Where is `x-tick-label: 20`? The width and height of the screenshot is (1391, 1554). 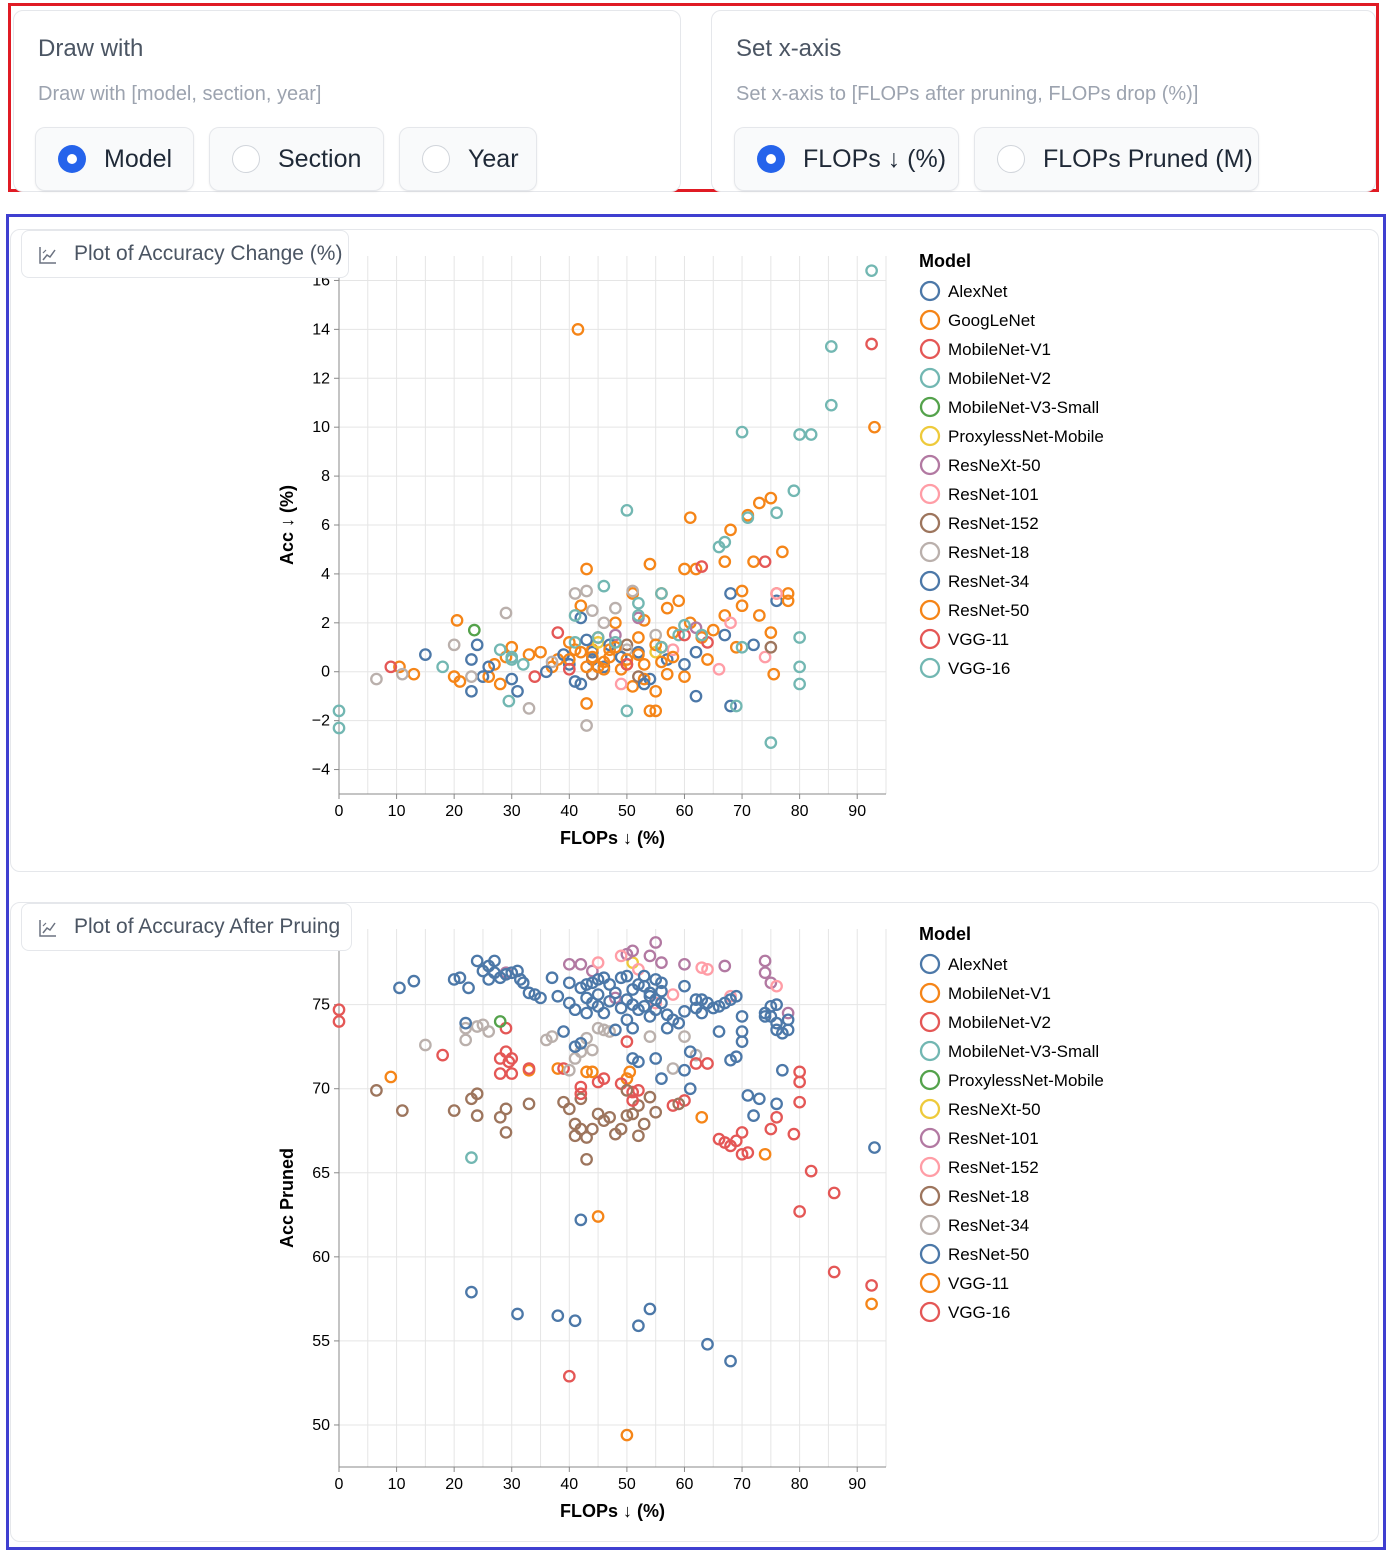 x-tick-label: 20 is located at coordinates (454, 811).